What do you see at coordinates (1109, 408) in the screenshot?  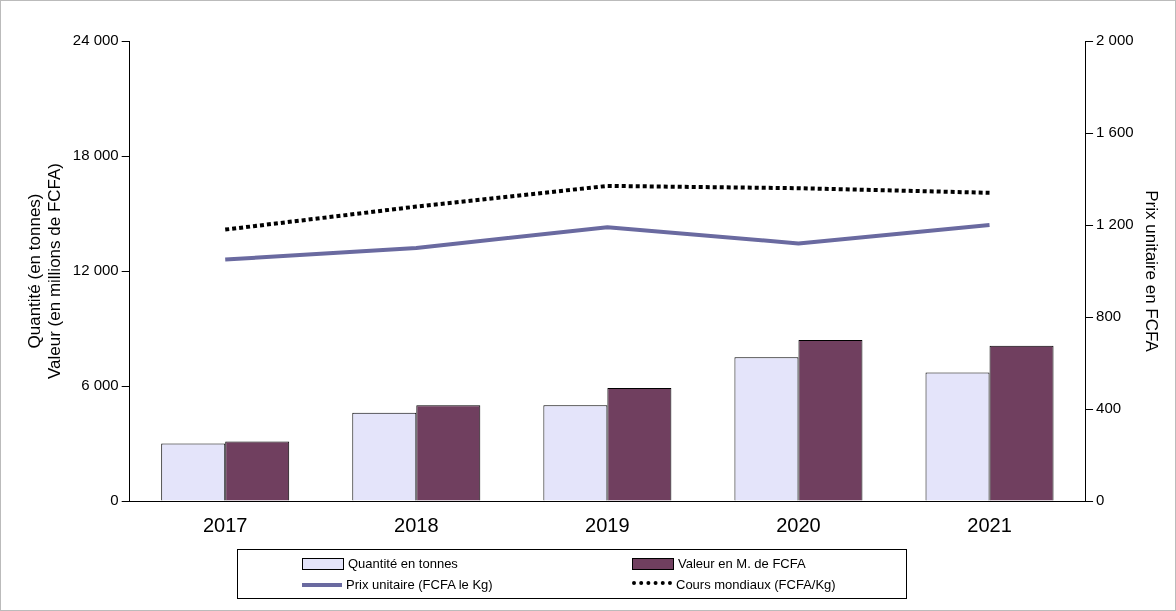 I see `y2-tick-label: 400` at bounding box center [1109, 408].